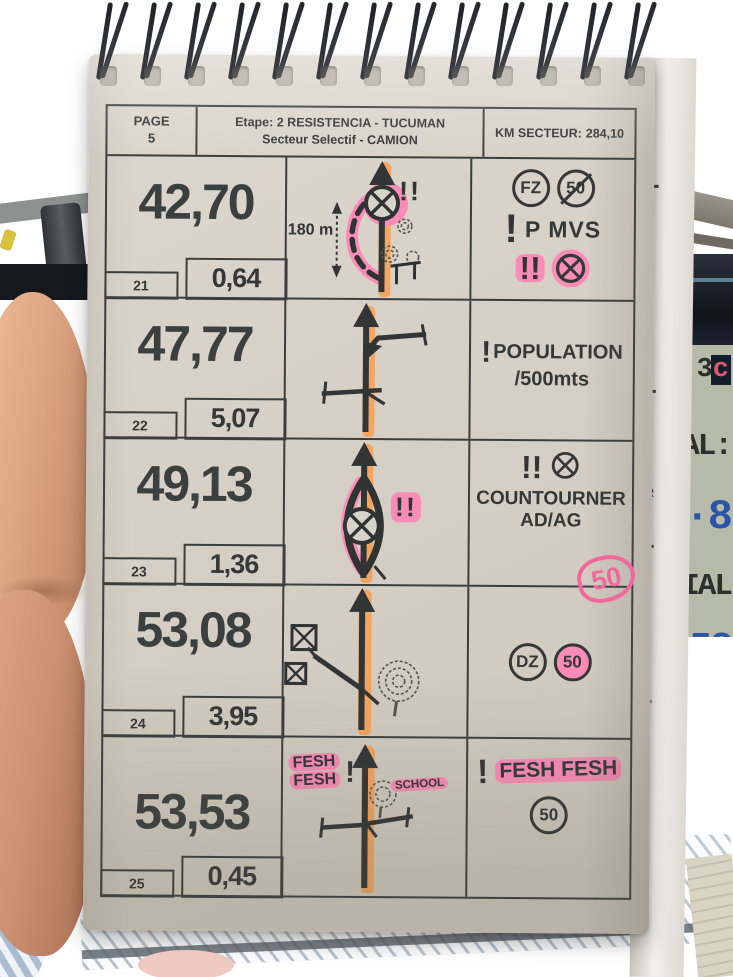  I want to click on roadbook-row: 42,70 21 0,64, so click(369, 229).